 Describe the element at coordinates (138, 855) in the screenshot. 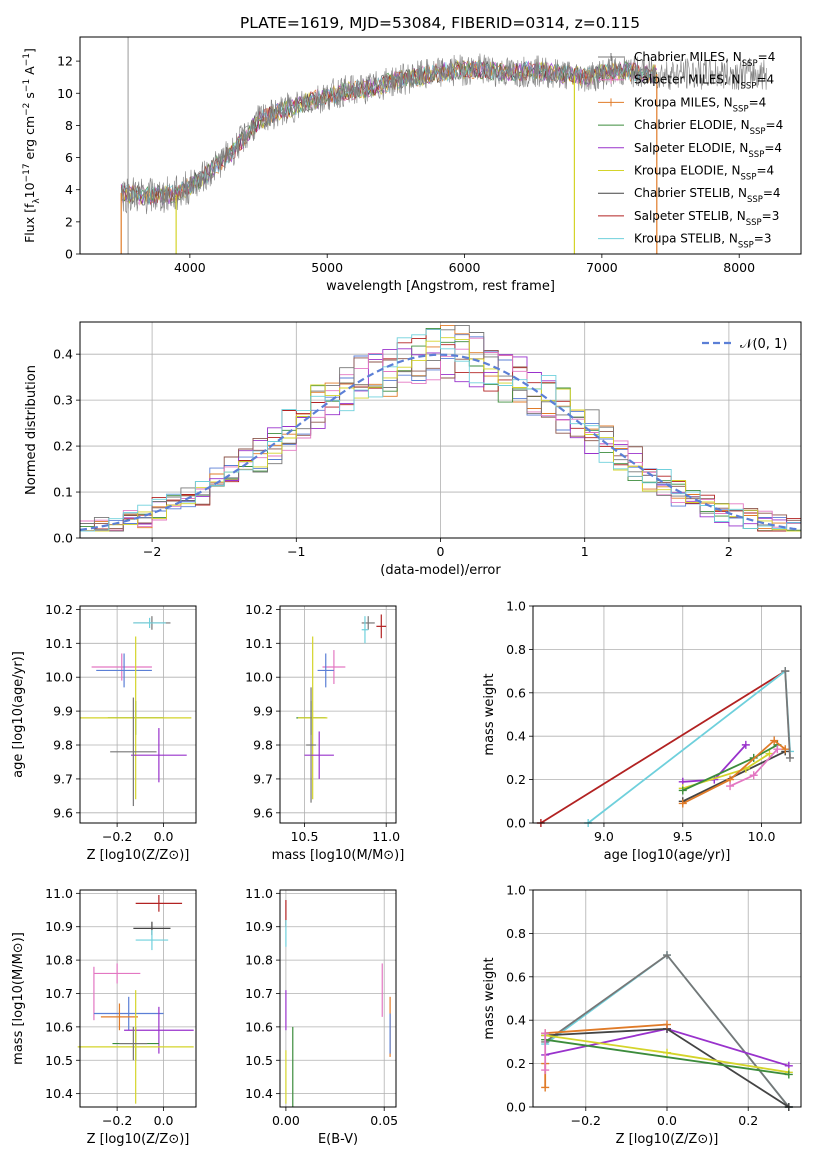

I see `x-axis-label: Z [log10(Z/Z⊙)]` at that location.